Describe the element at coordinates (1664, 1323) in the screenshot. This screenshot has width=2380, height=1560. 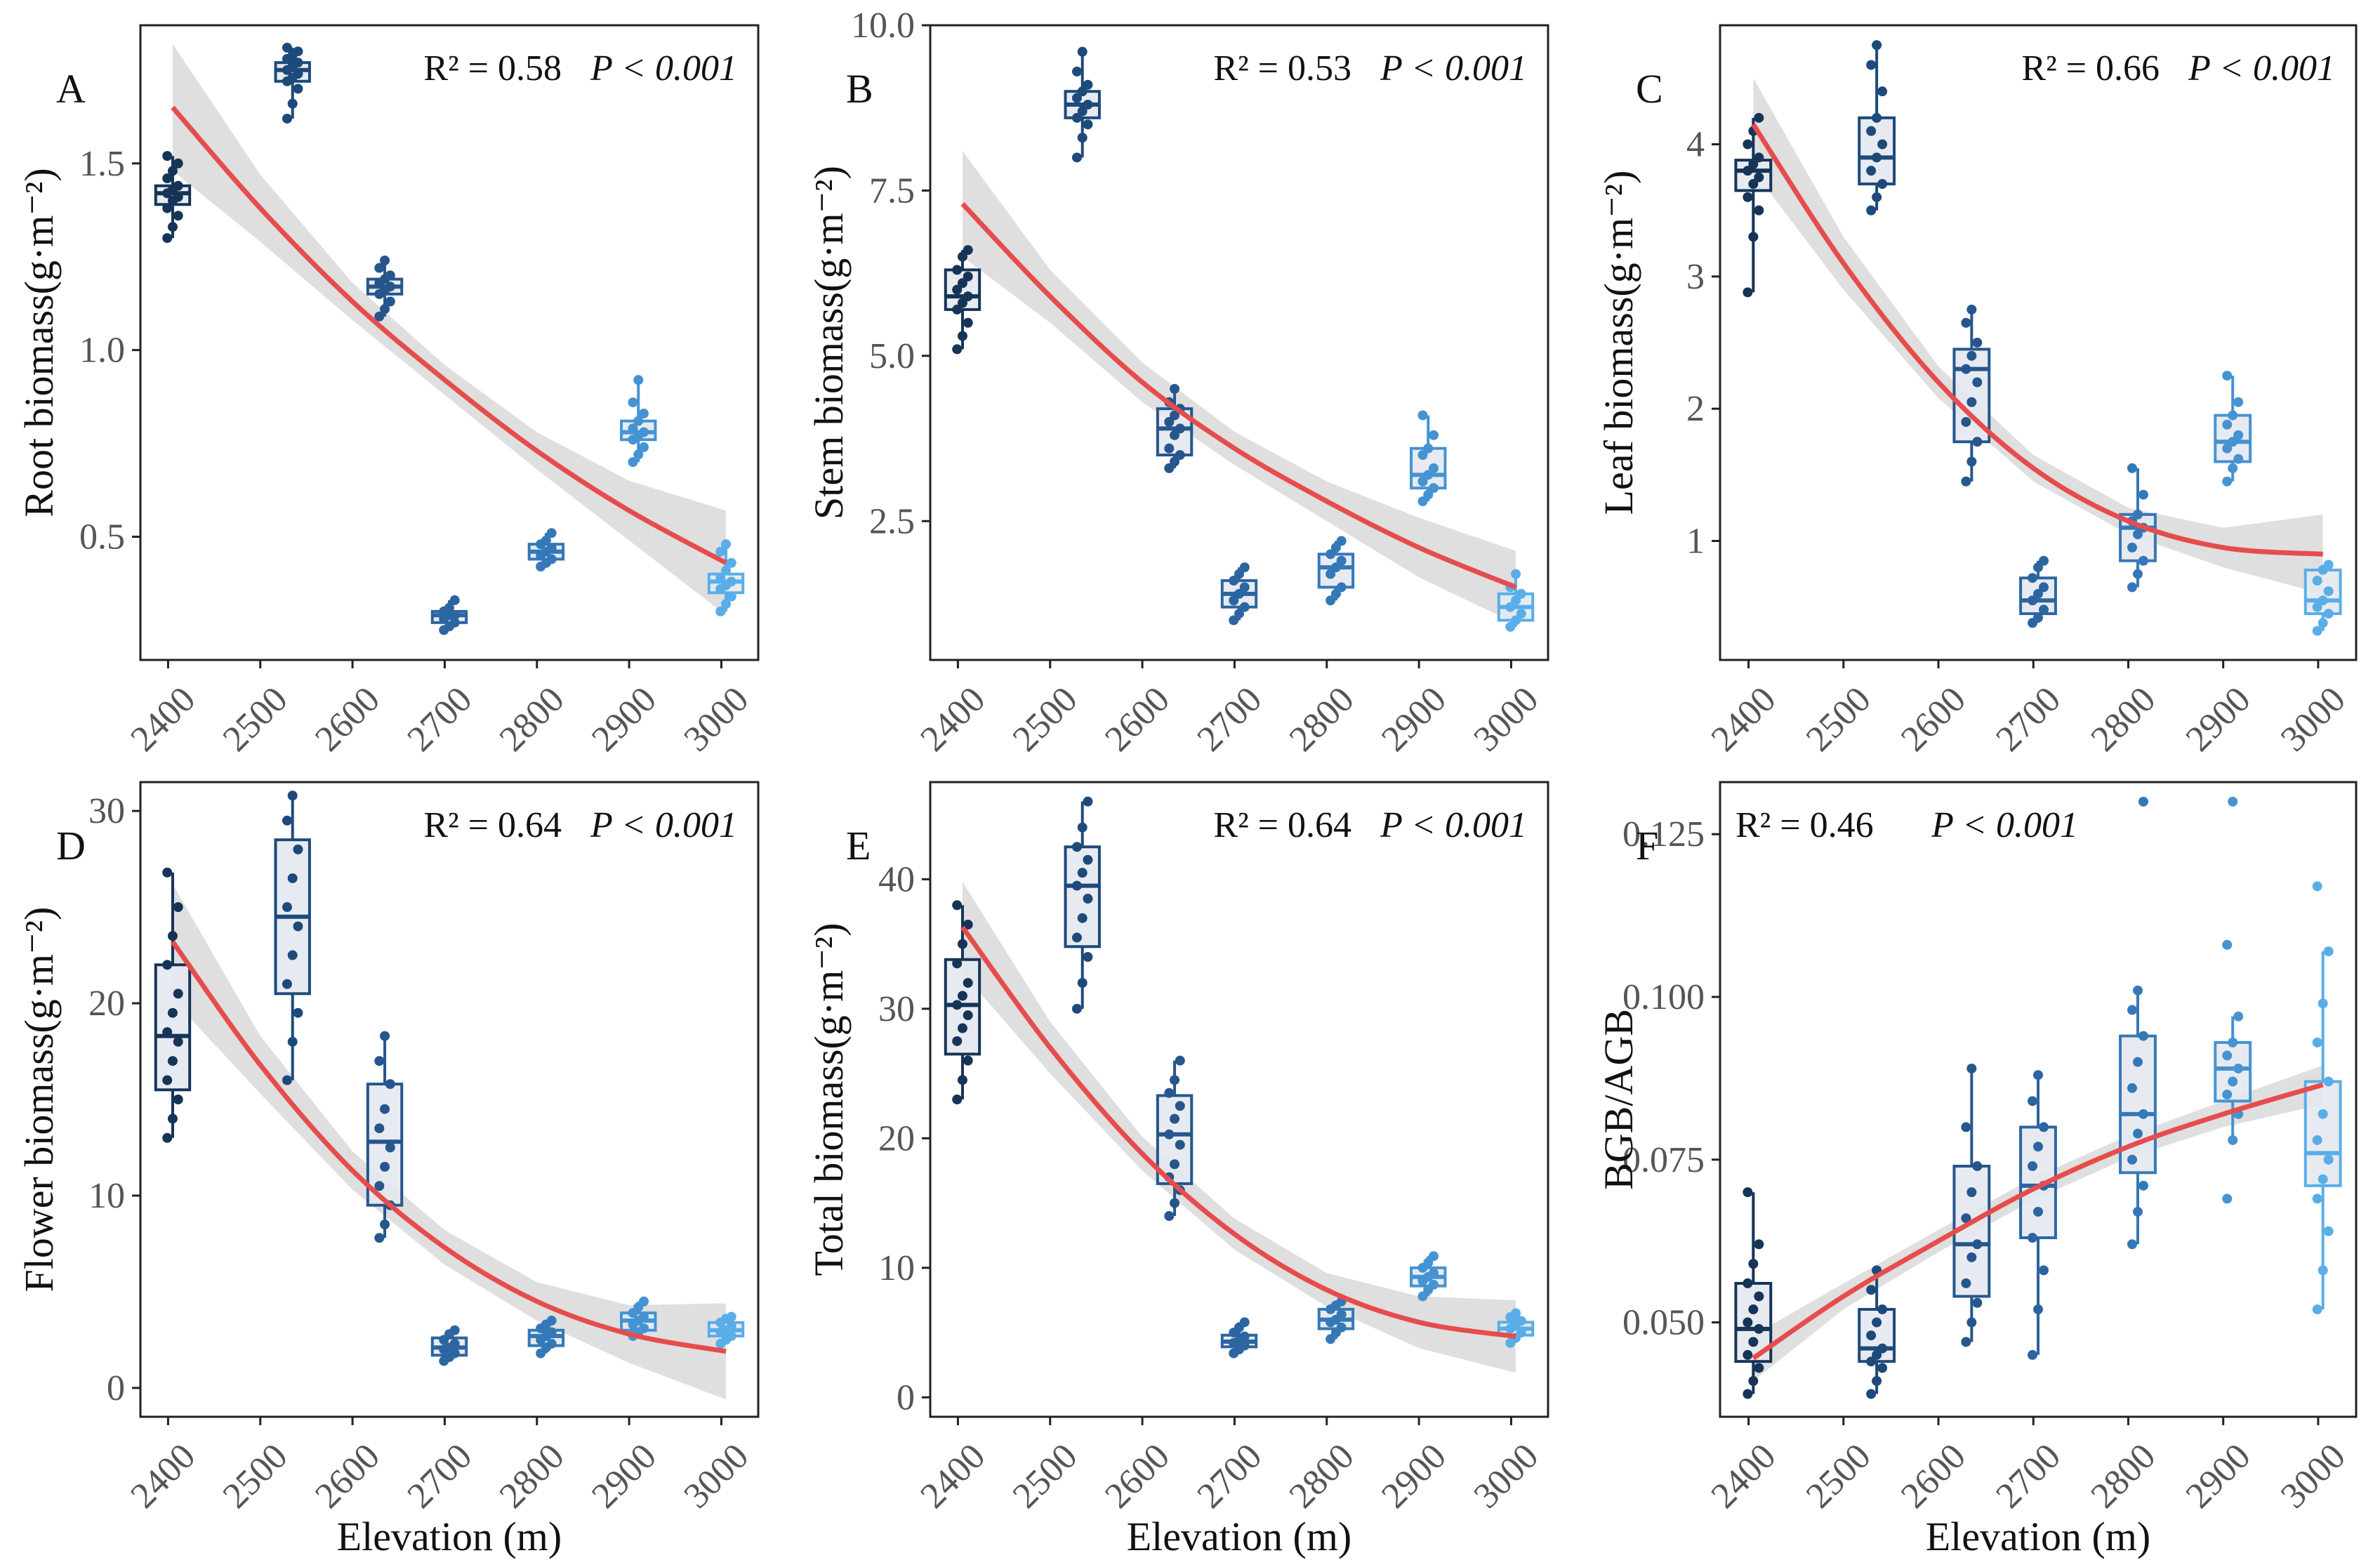
I see `y-tick-label: 0.050` at that location.